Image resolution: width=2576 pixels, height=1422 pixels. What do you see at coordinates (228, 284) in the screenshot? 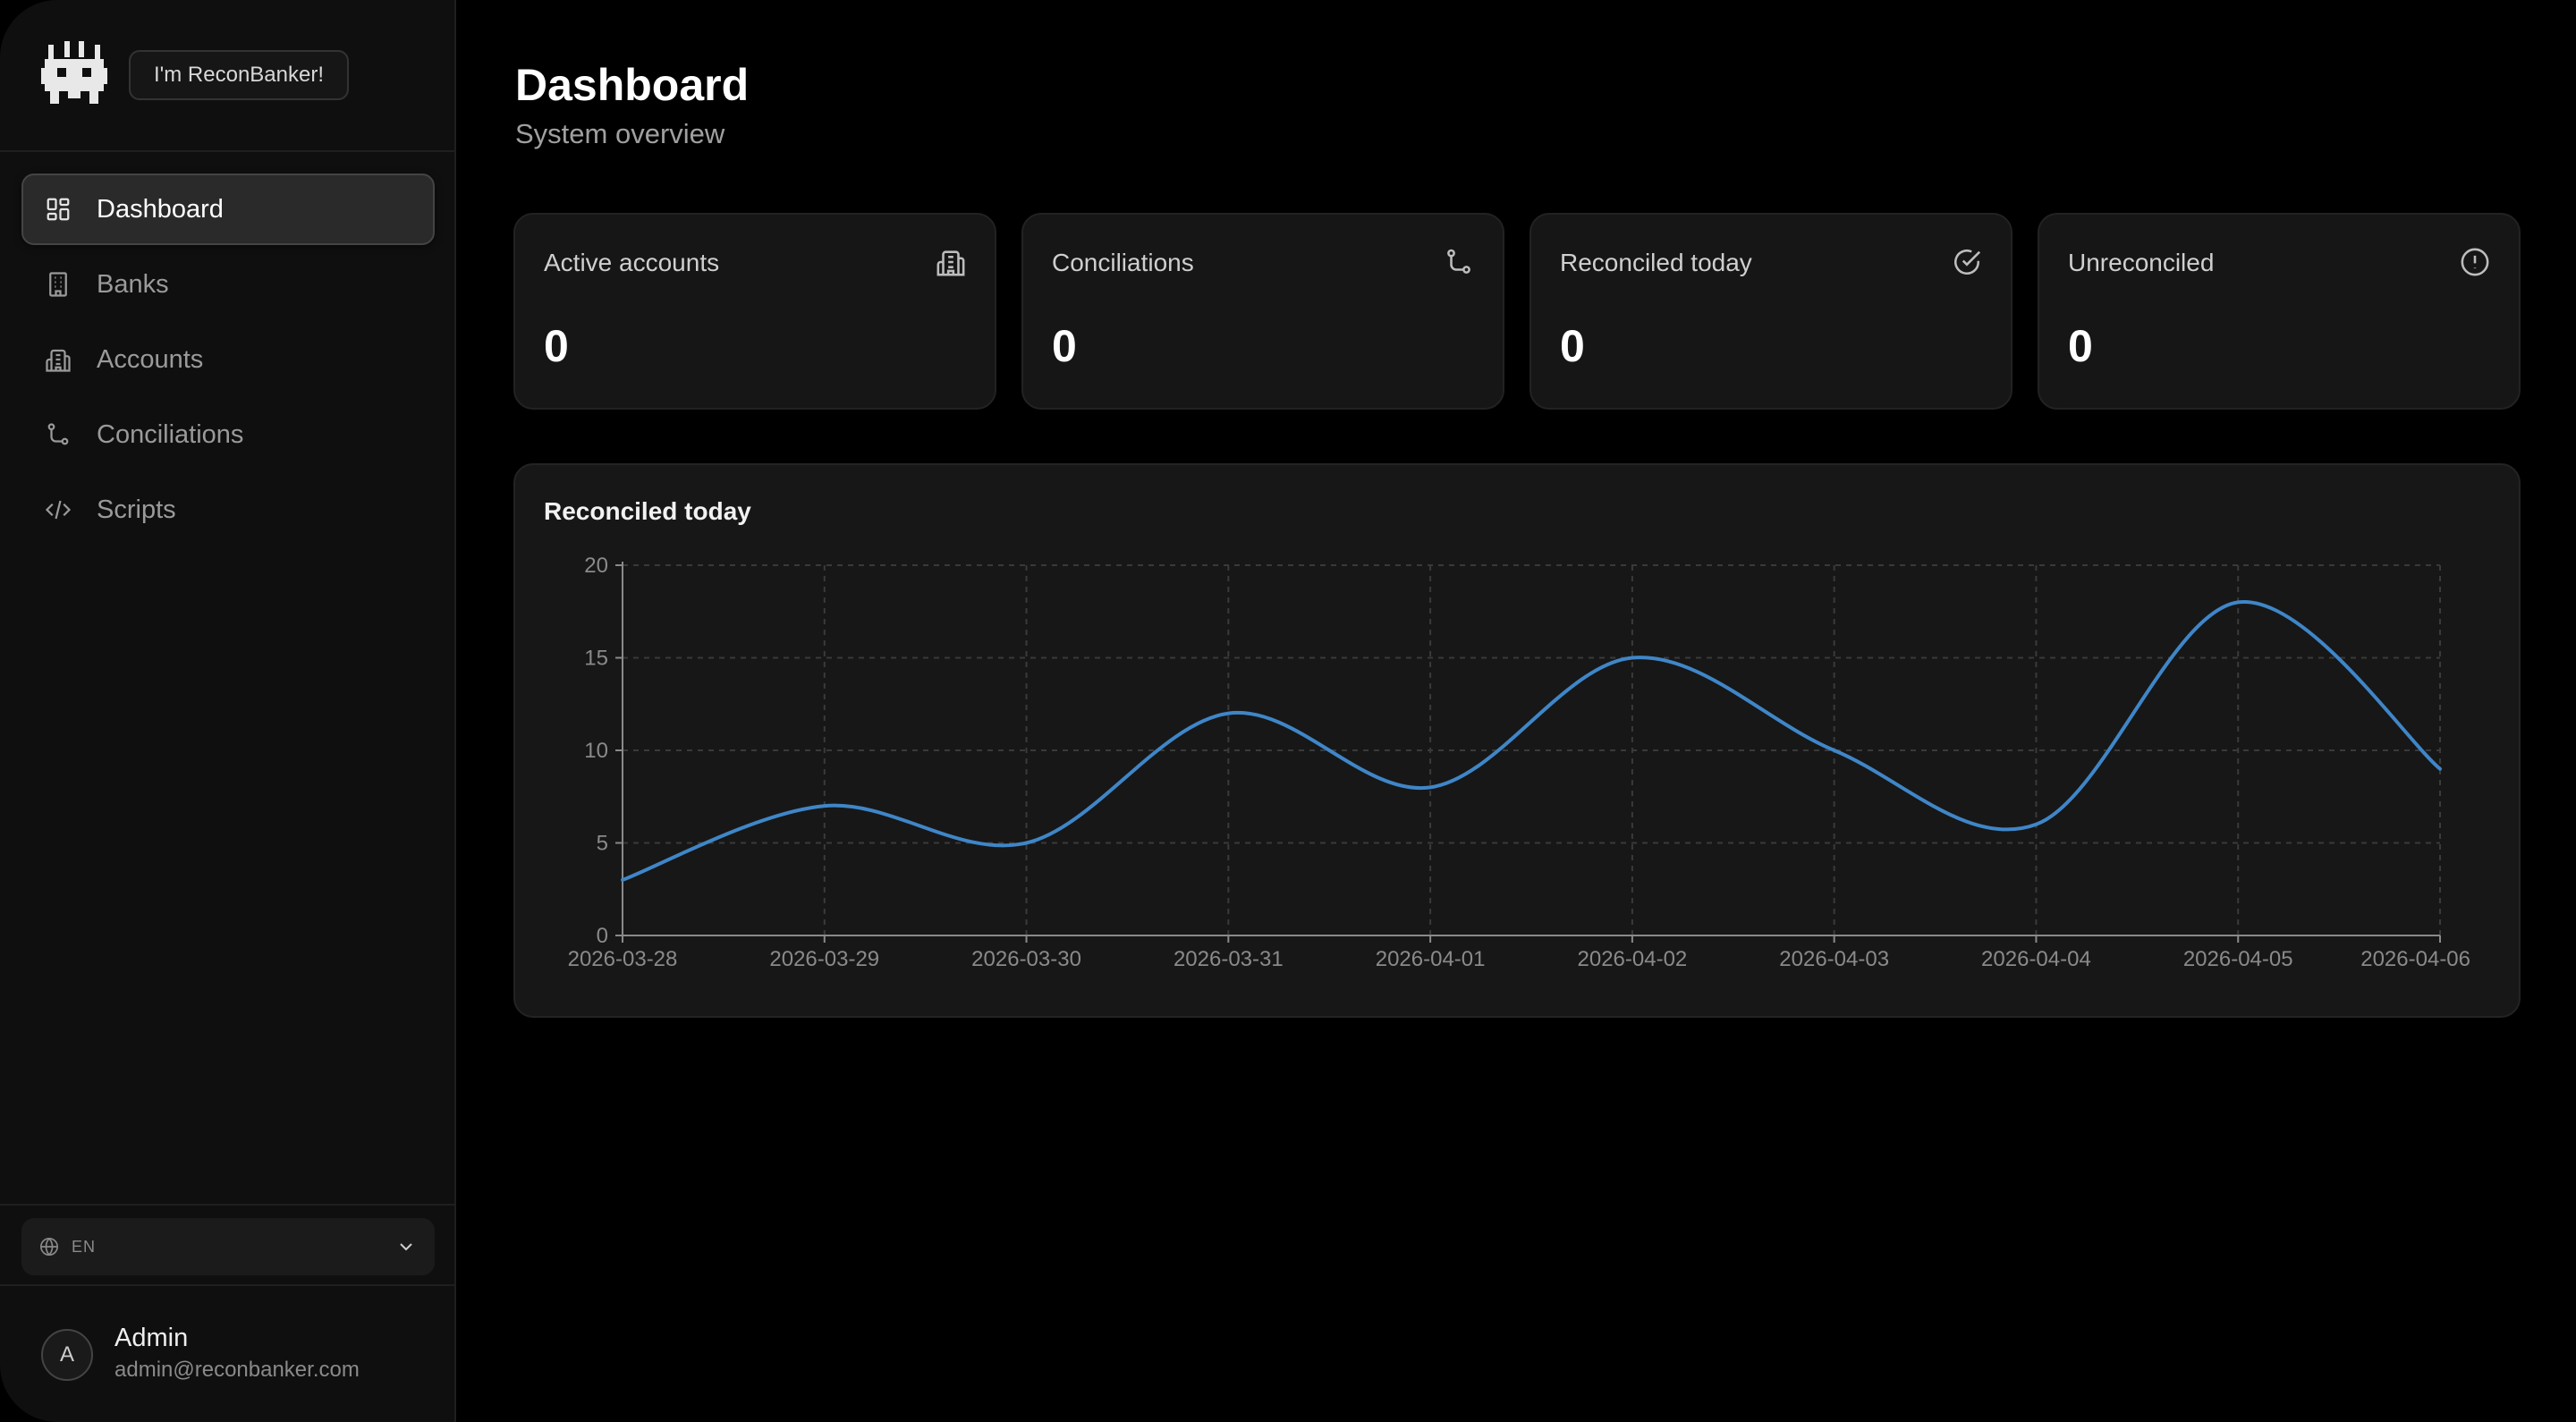
I see `sidebar-item-banks: Banks` at bounding box center [228, 284].